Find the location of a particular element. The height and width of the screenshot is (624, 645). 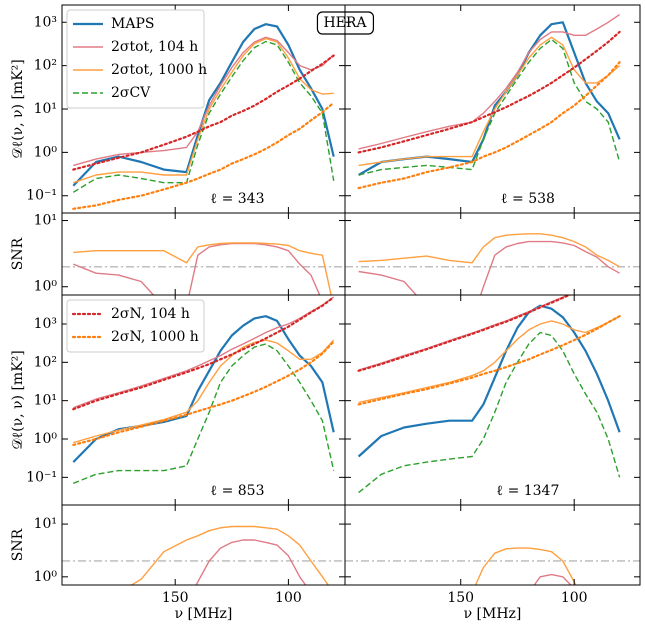

ell-label: ℓ = 343 is located at coordinates (237, 199).